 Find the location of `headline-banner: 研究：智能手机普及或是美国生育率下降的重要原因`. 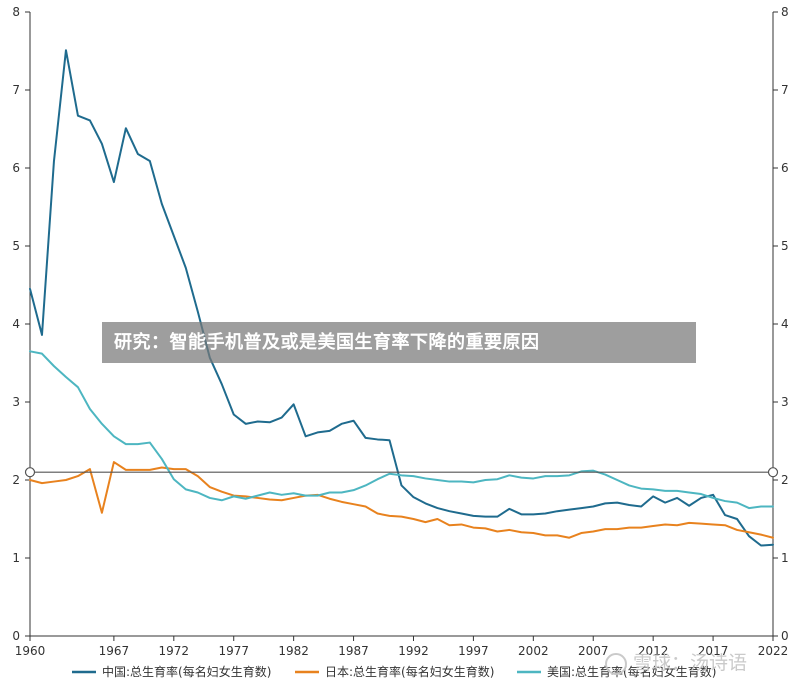

headline-banner: 研究：智能手机普及或是美国生育率下降的重要原因 is located at coordinates (399, 342).